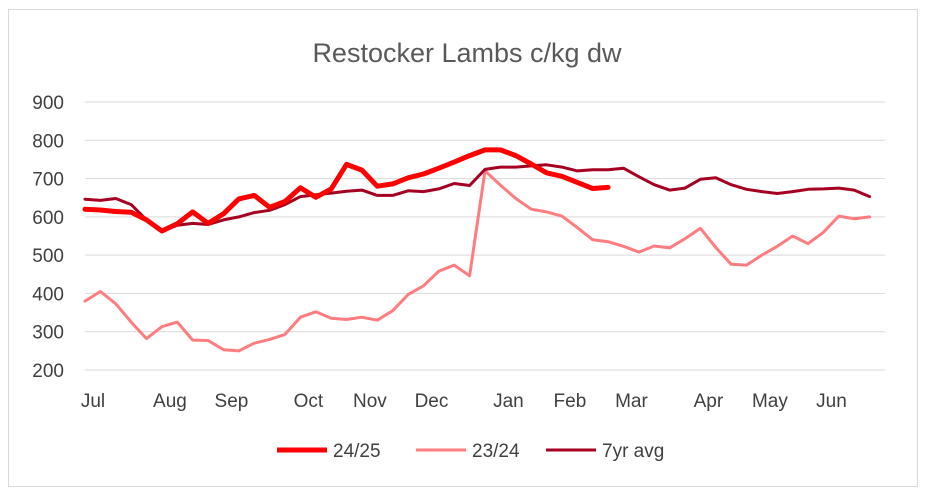 This screenshot has width=931, height=498. I want to click on y-tick-label: 300, so click(48, 333).